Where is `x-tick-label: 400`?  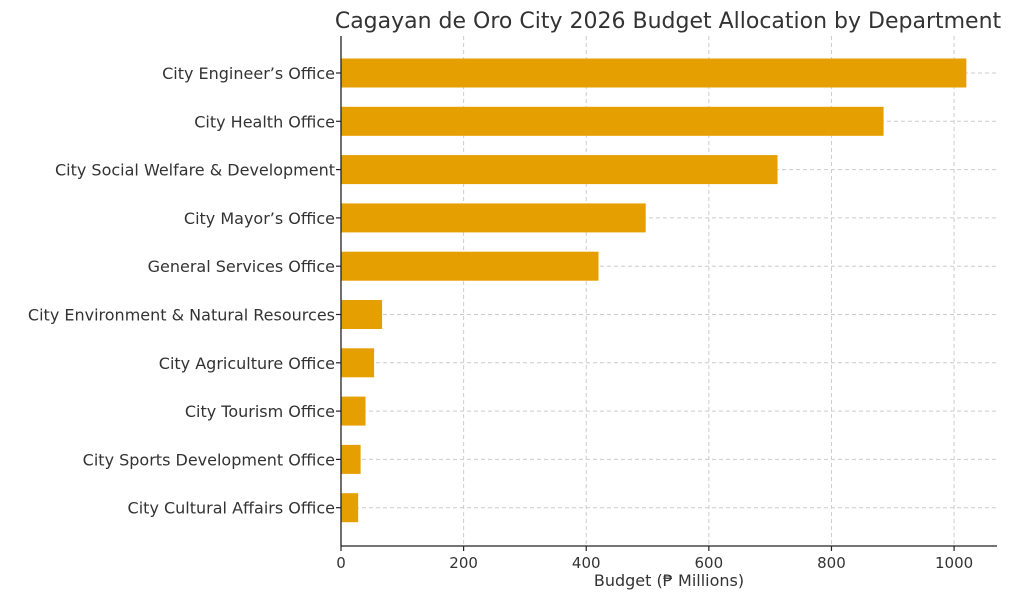 x-tick-label: 400 is located at coordinates (586, 563).